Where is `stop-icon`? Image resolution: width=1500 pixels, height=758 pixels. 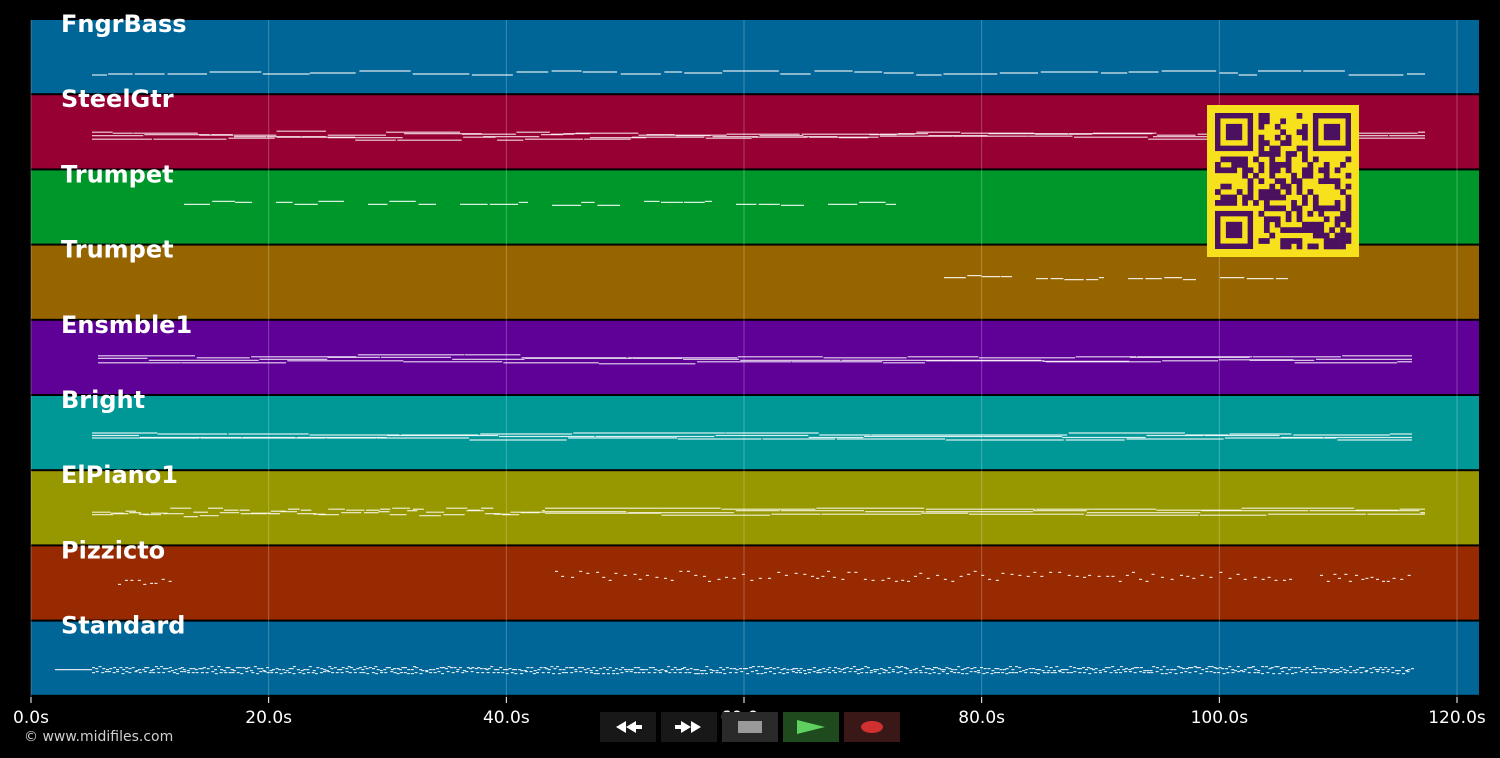
stop-icon is located at coordinates (750, 727).